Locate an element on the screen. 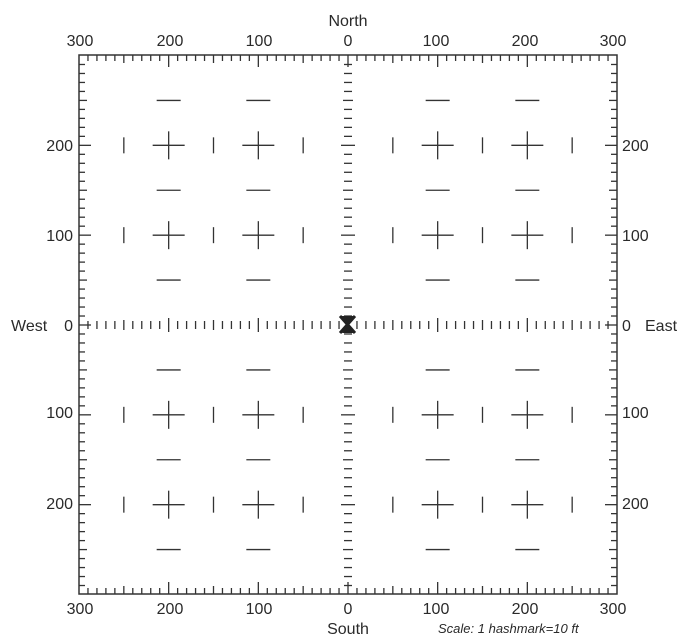 This screenshot has height=636, width=697. north-label: North is located at coordinates (347, 21).